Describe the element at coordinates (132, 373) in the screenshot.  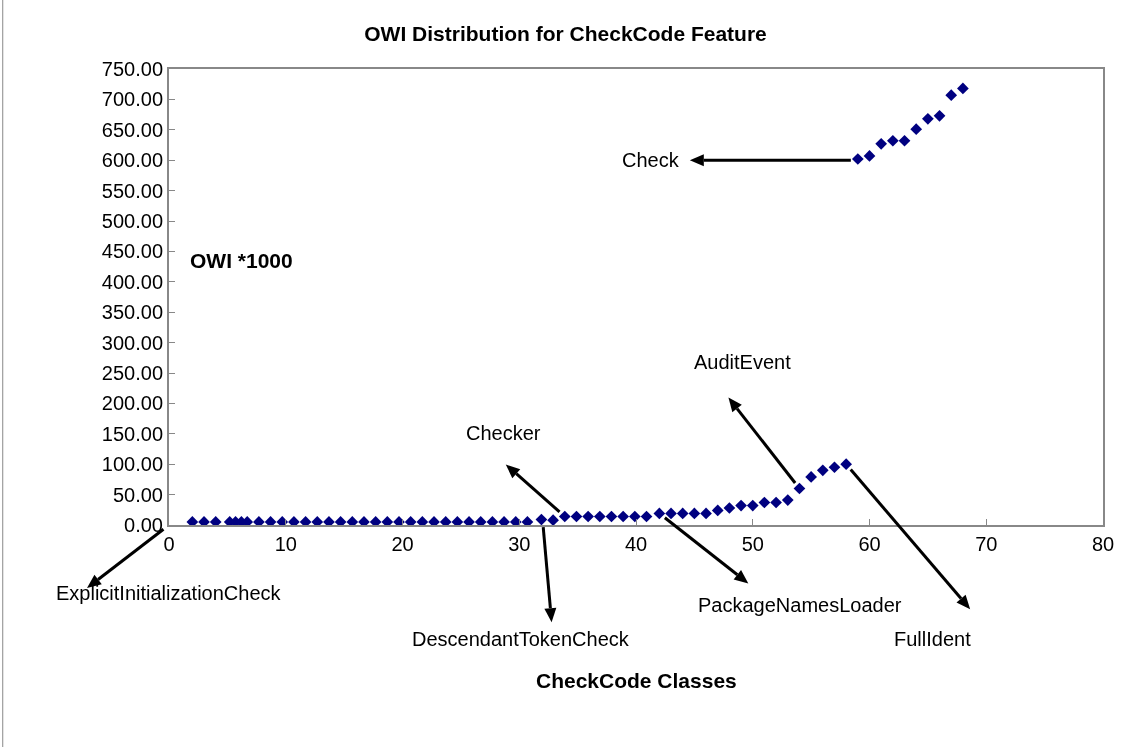
I see `y-tick-label: 250.00` at that location.